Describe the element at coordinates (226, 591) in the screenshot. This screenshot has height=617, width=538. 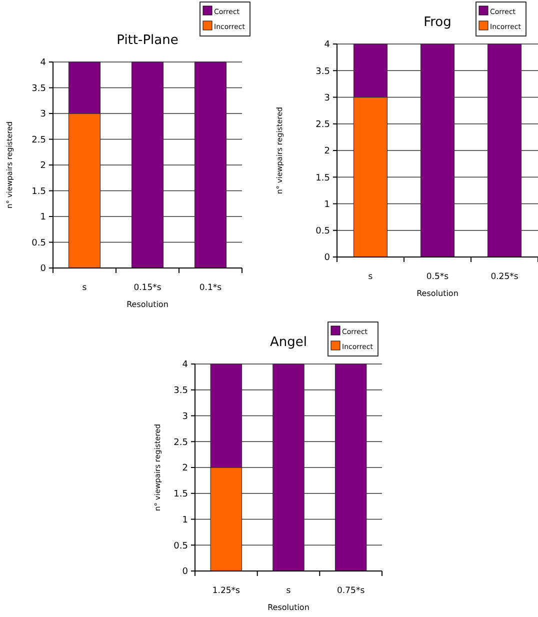
I see `x-tick-label: 1.25*s` at that location.